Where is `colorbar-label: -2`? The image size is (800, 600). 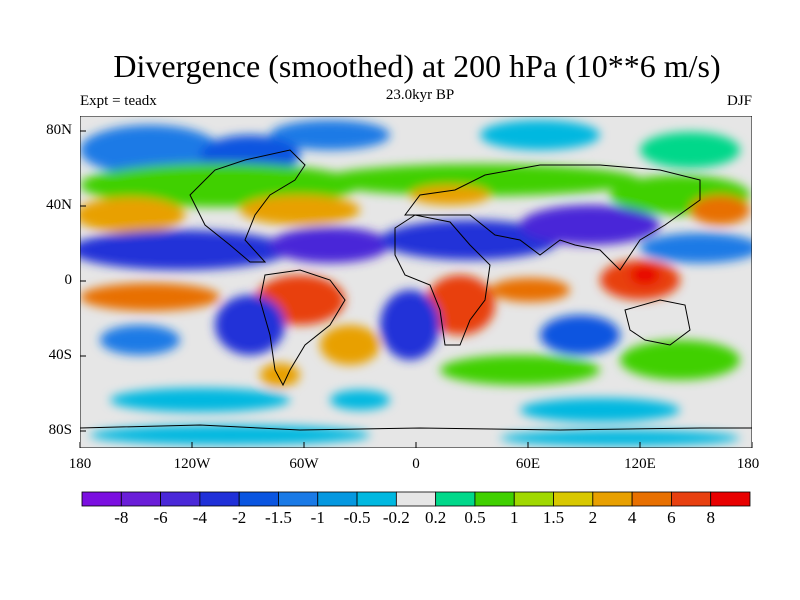 colorbar-label: -2 is located at coordinates (239, 517).